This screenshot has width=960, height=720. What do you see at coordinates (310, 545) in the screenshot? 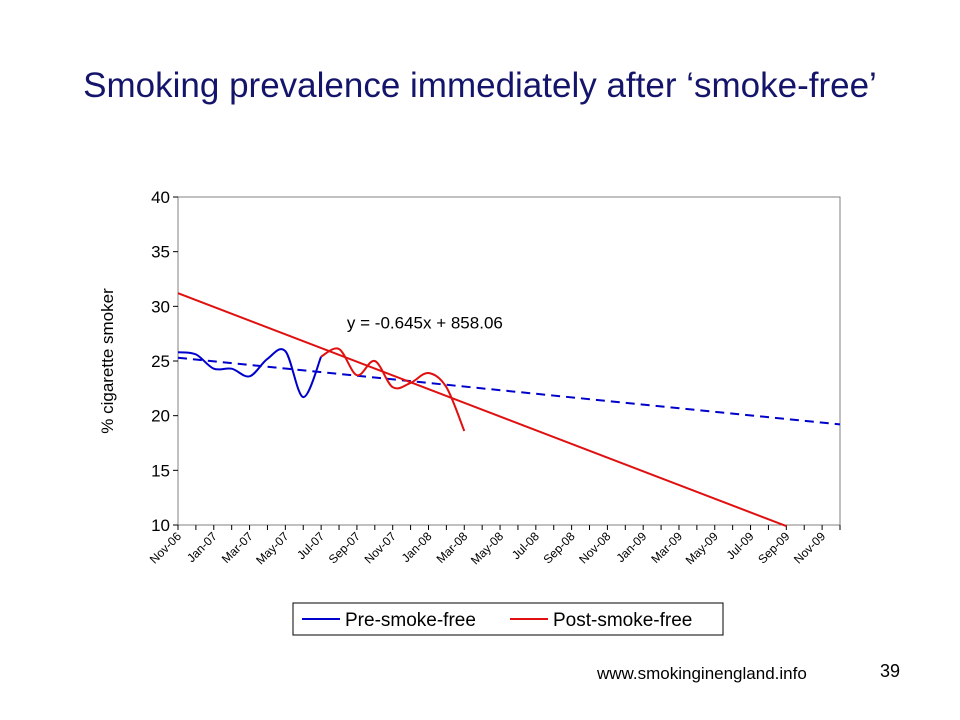
I see `x-tick-label: Jul-07` at bounding box center [310, 545].